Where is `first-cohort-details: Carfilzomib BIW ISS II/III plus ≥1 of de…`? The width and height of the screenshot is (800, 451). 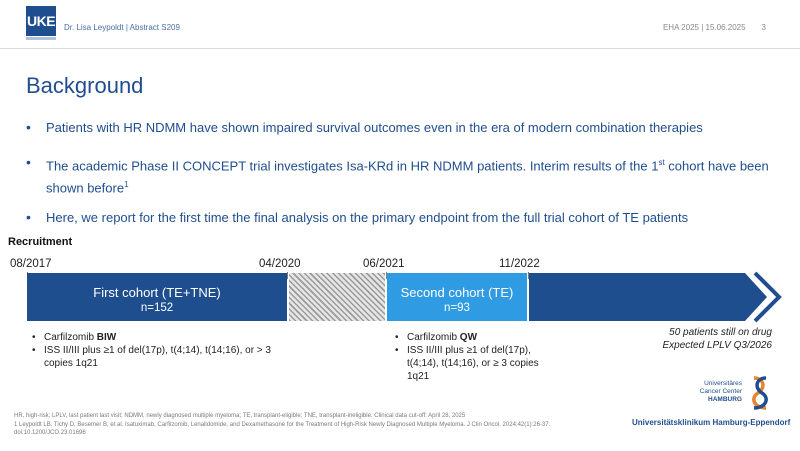 first-cohort-details: Carfilzomib BIW ISS II/III plus ≥1 of de… is located at coordinates (160, 350).